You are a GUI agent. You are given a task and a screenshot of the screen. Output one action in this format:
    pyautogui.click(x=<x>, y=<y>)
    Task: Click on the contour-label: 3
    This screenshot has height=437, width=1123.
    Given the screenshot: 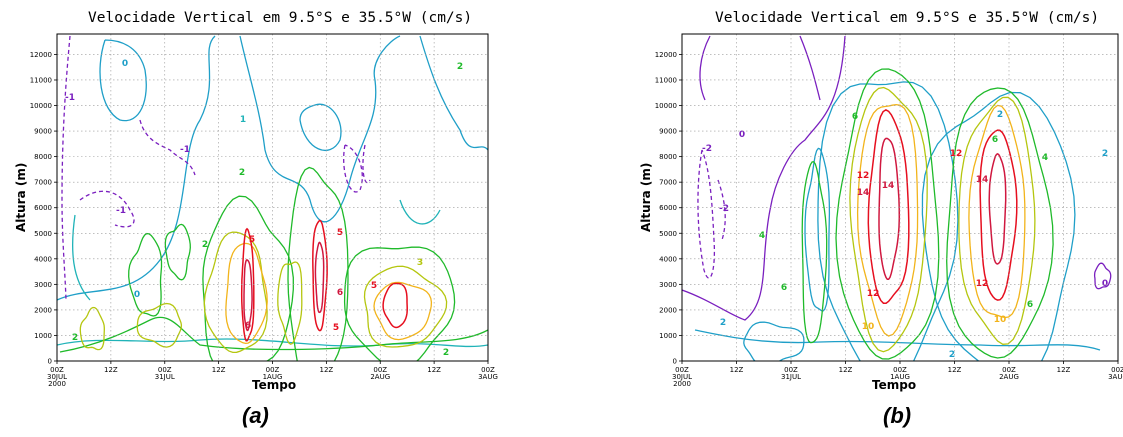 What is the action you would take?
    pyautogui.click(x=420, y=263)
    